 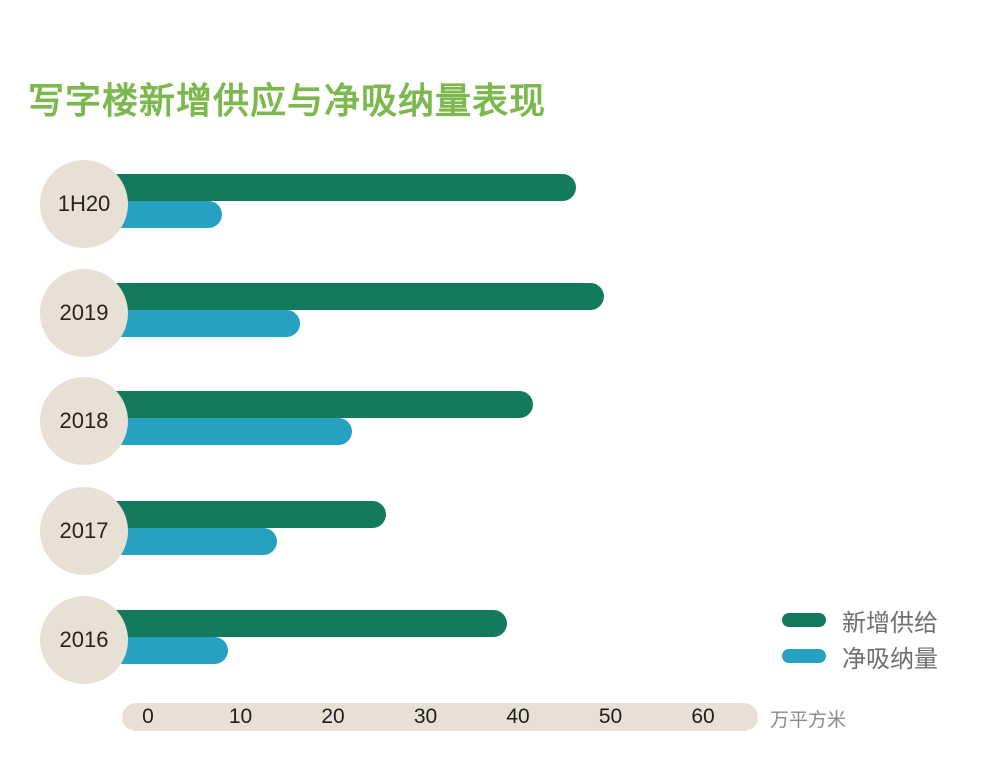 I want to click on legend-swatch-supply, so click(x=804, y=620).